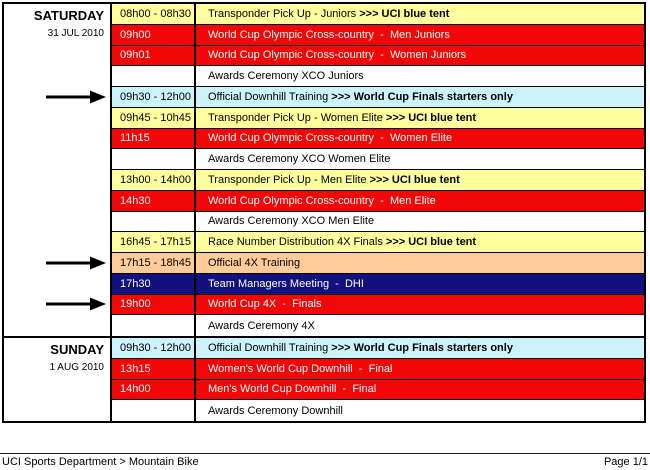 Image resolution: width=650 pixels, height=470 pixels. What do you see at coordinates (420, 389) in the screenshot?
I see `event-cell: Men's World Cup Downhill - Final` at bounding box center [420, 389].